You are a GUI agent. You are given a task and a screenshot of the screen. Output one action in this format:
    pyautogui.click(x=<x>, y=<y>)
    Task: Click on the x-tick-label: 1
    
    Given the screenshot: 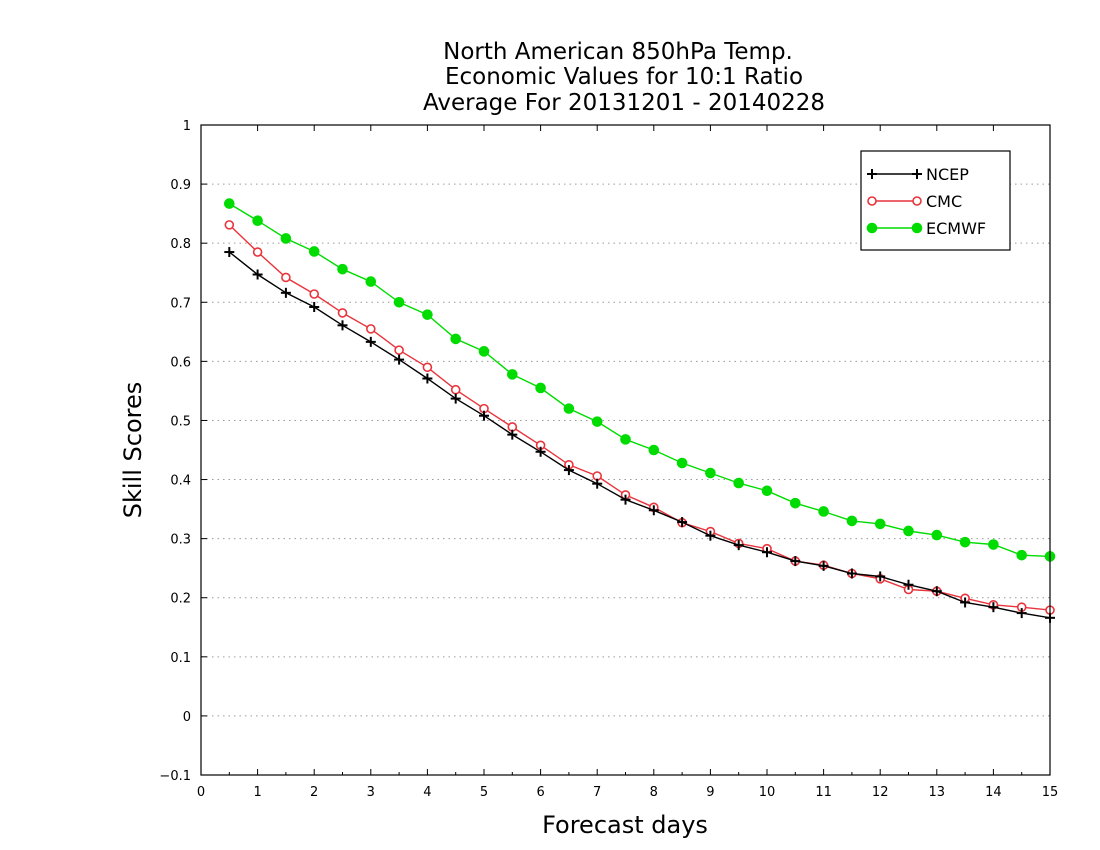 What is the action you would take?
    pyautogui.click(x=257, y=792)
    